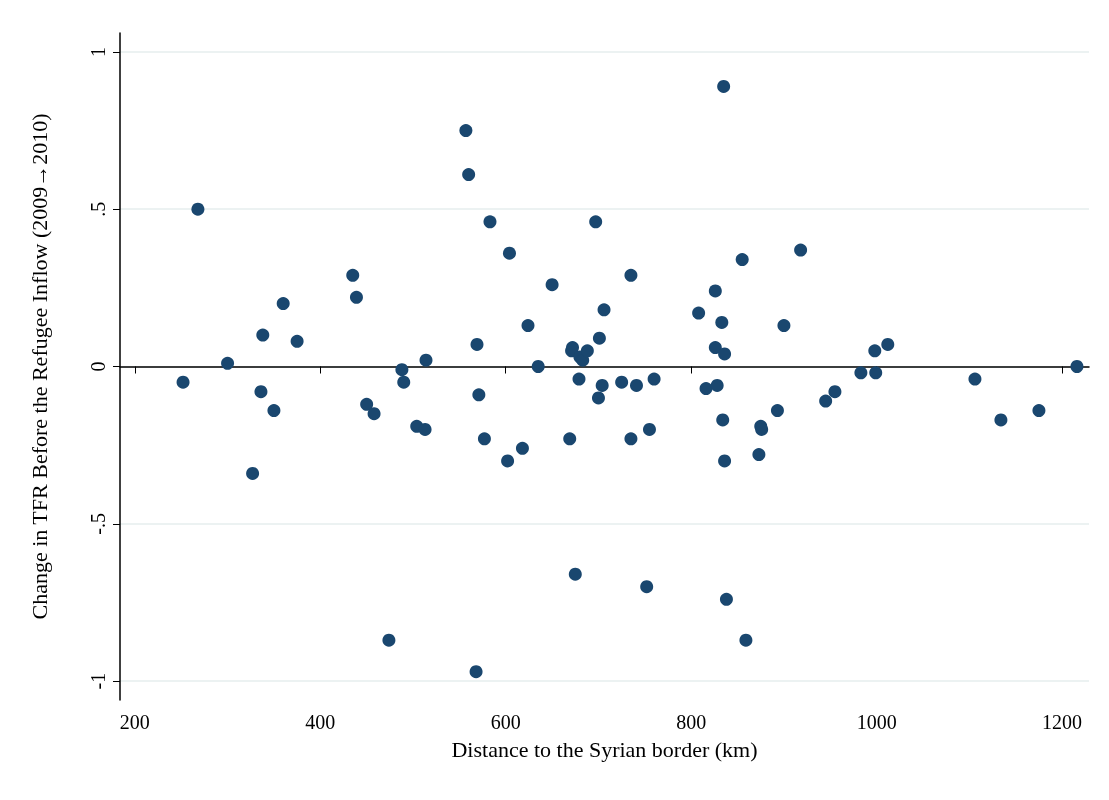  What do you see at coordinates (98, 209) in the screenshot?
I see `y-tick-label: .5` at bounding box center [98, 209].